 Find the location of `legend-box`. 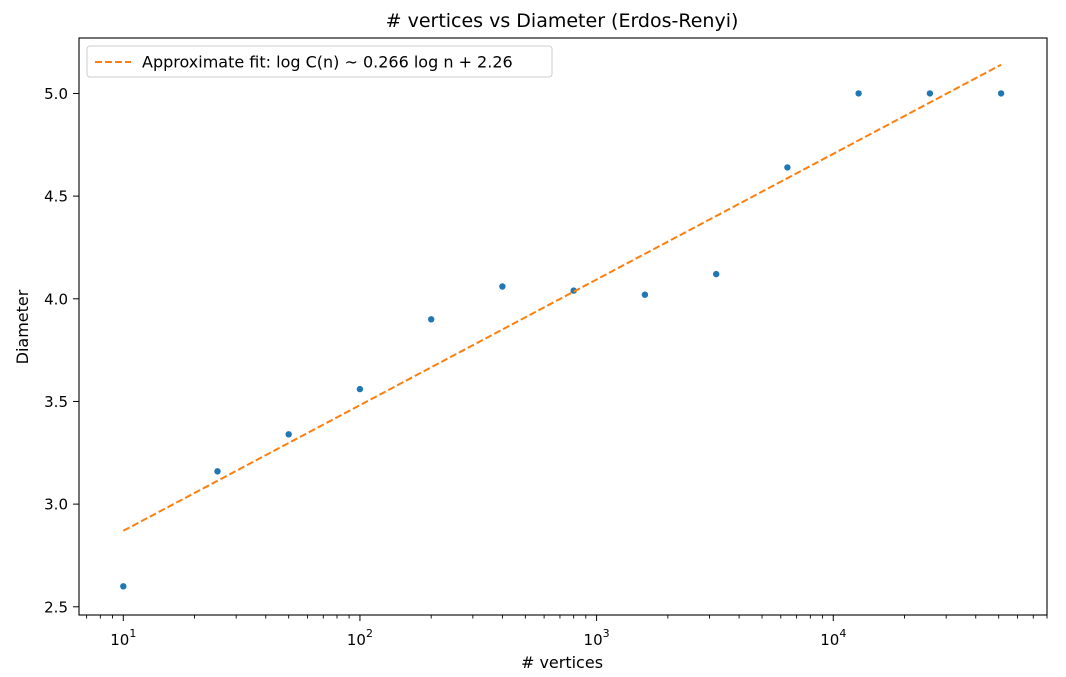

legend-box is located at coordinates (319, 61).